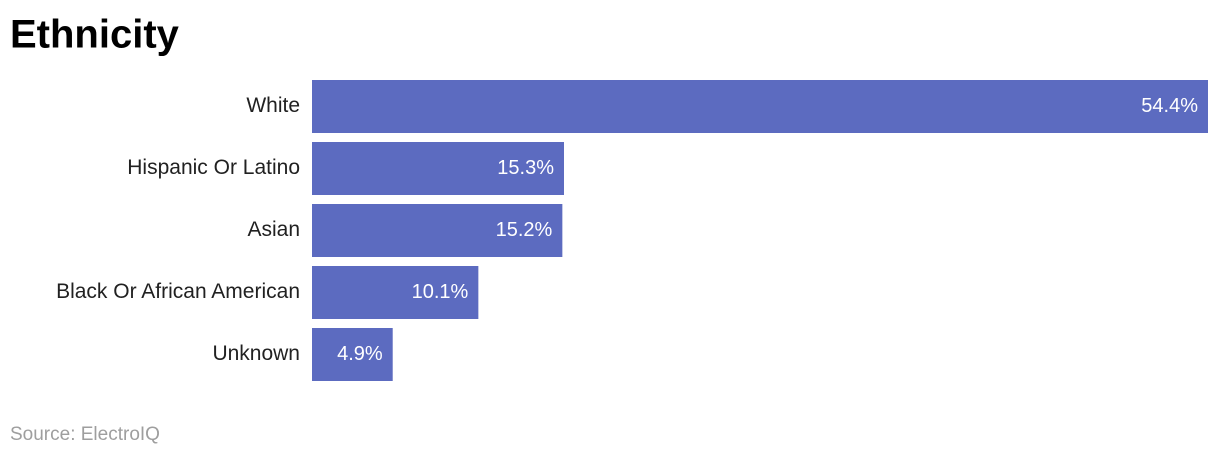 This screenshot has width=1220, height=463. What do you see at coordinates (273, 229) in the screenshot?
I see `y-tick-label: Asian` at bounding box center [273, 229].